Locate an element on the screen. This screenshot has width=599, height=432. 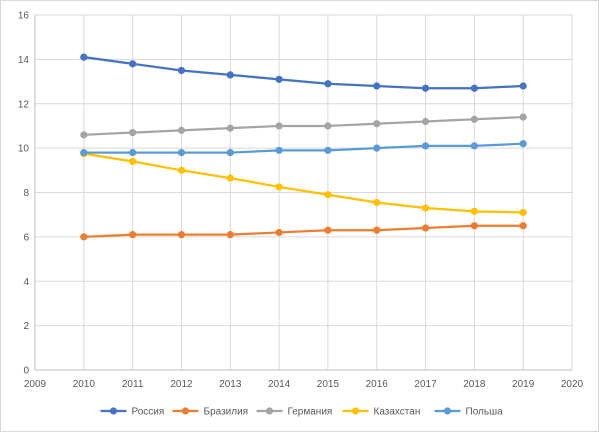
legend-label: Россия is located at coordinates (148, 412).